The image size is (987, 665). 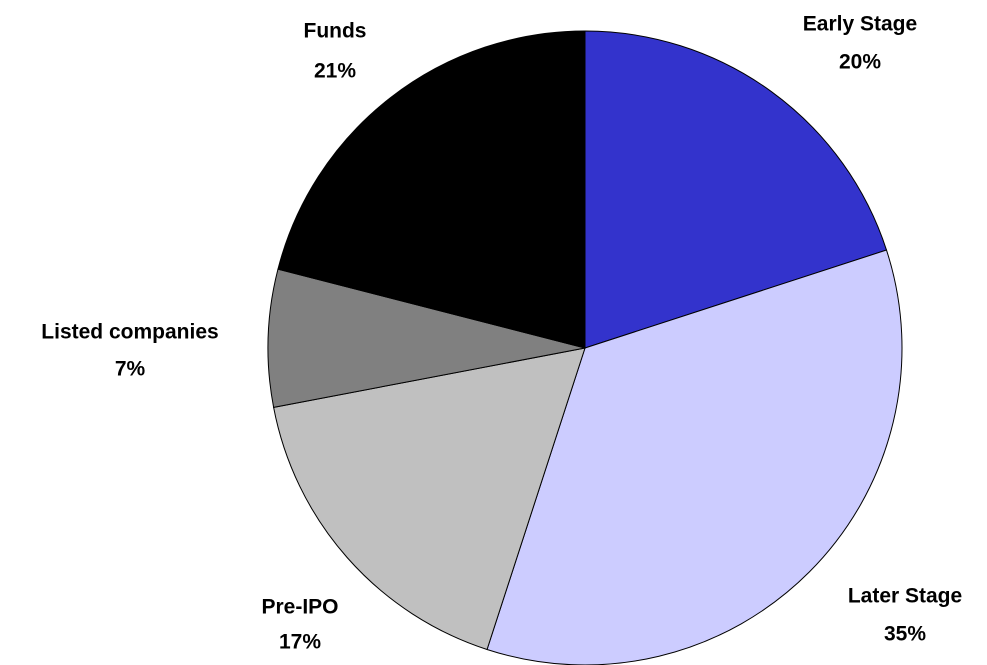 What do you see at coordinates (905, 634) in the screenshot?
I see `slice-value-label: 35%` at bounding box center [905, 634].